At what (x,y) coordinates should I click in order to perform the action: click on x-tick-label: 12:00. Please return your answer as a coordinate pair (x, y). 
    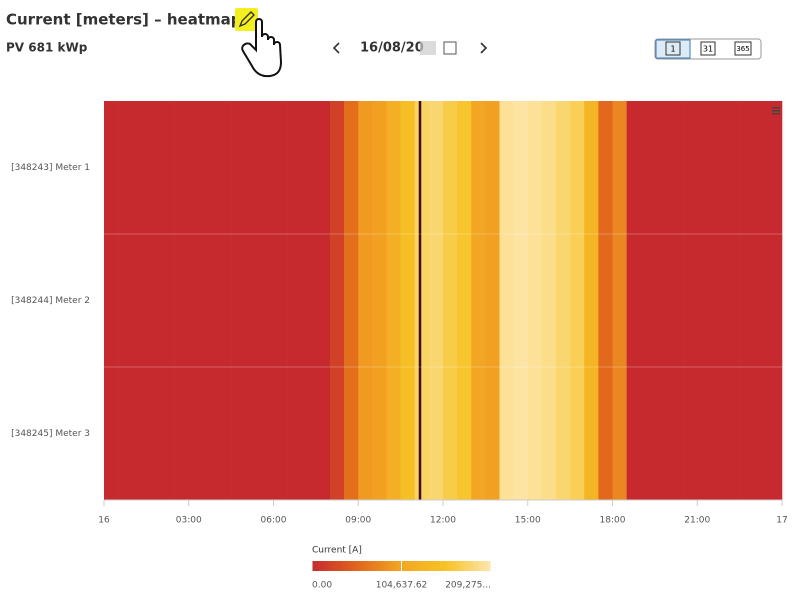
    Looking at the image, I should click on (443, 521).